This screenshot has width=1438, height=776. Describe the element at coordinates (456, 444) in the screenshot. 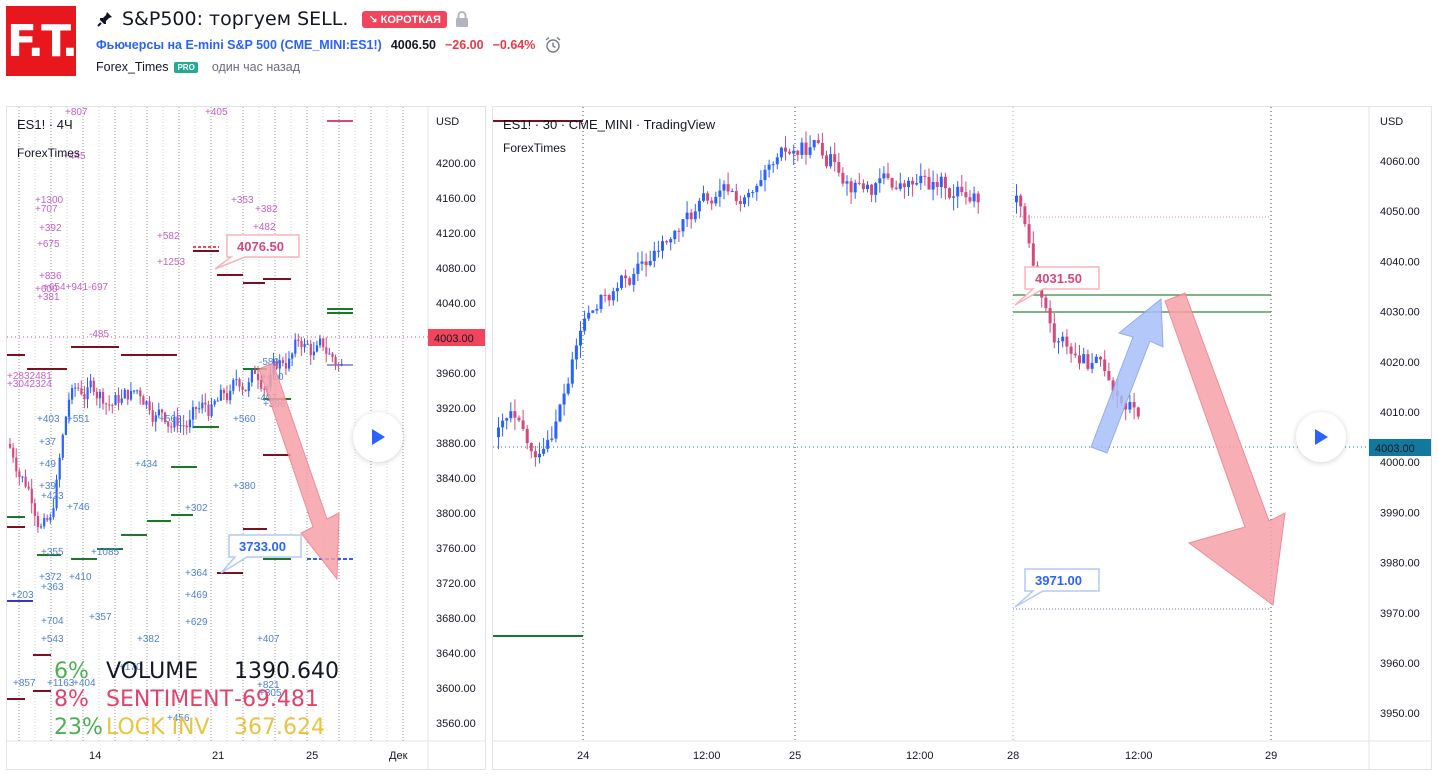

I see `price-tick: 3880.00` at that location.